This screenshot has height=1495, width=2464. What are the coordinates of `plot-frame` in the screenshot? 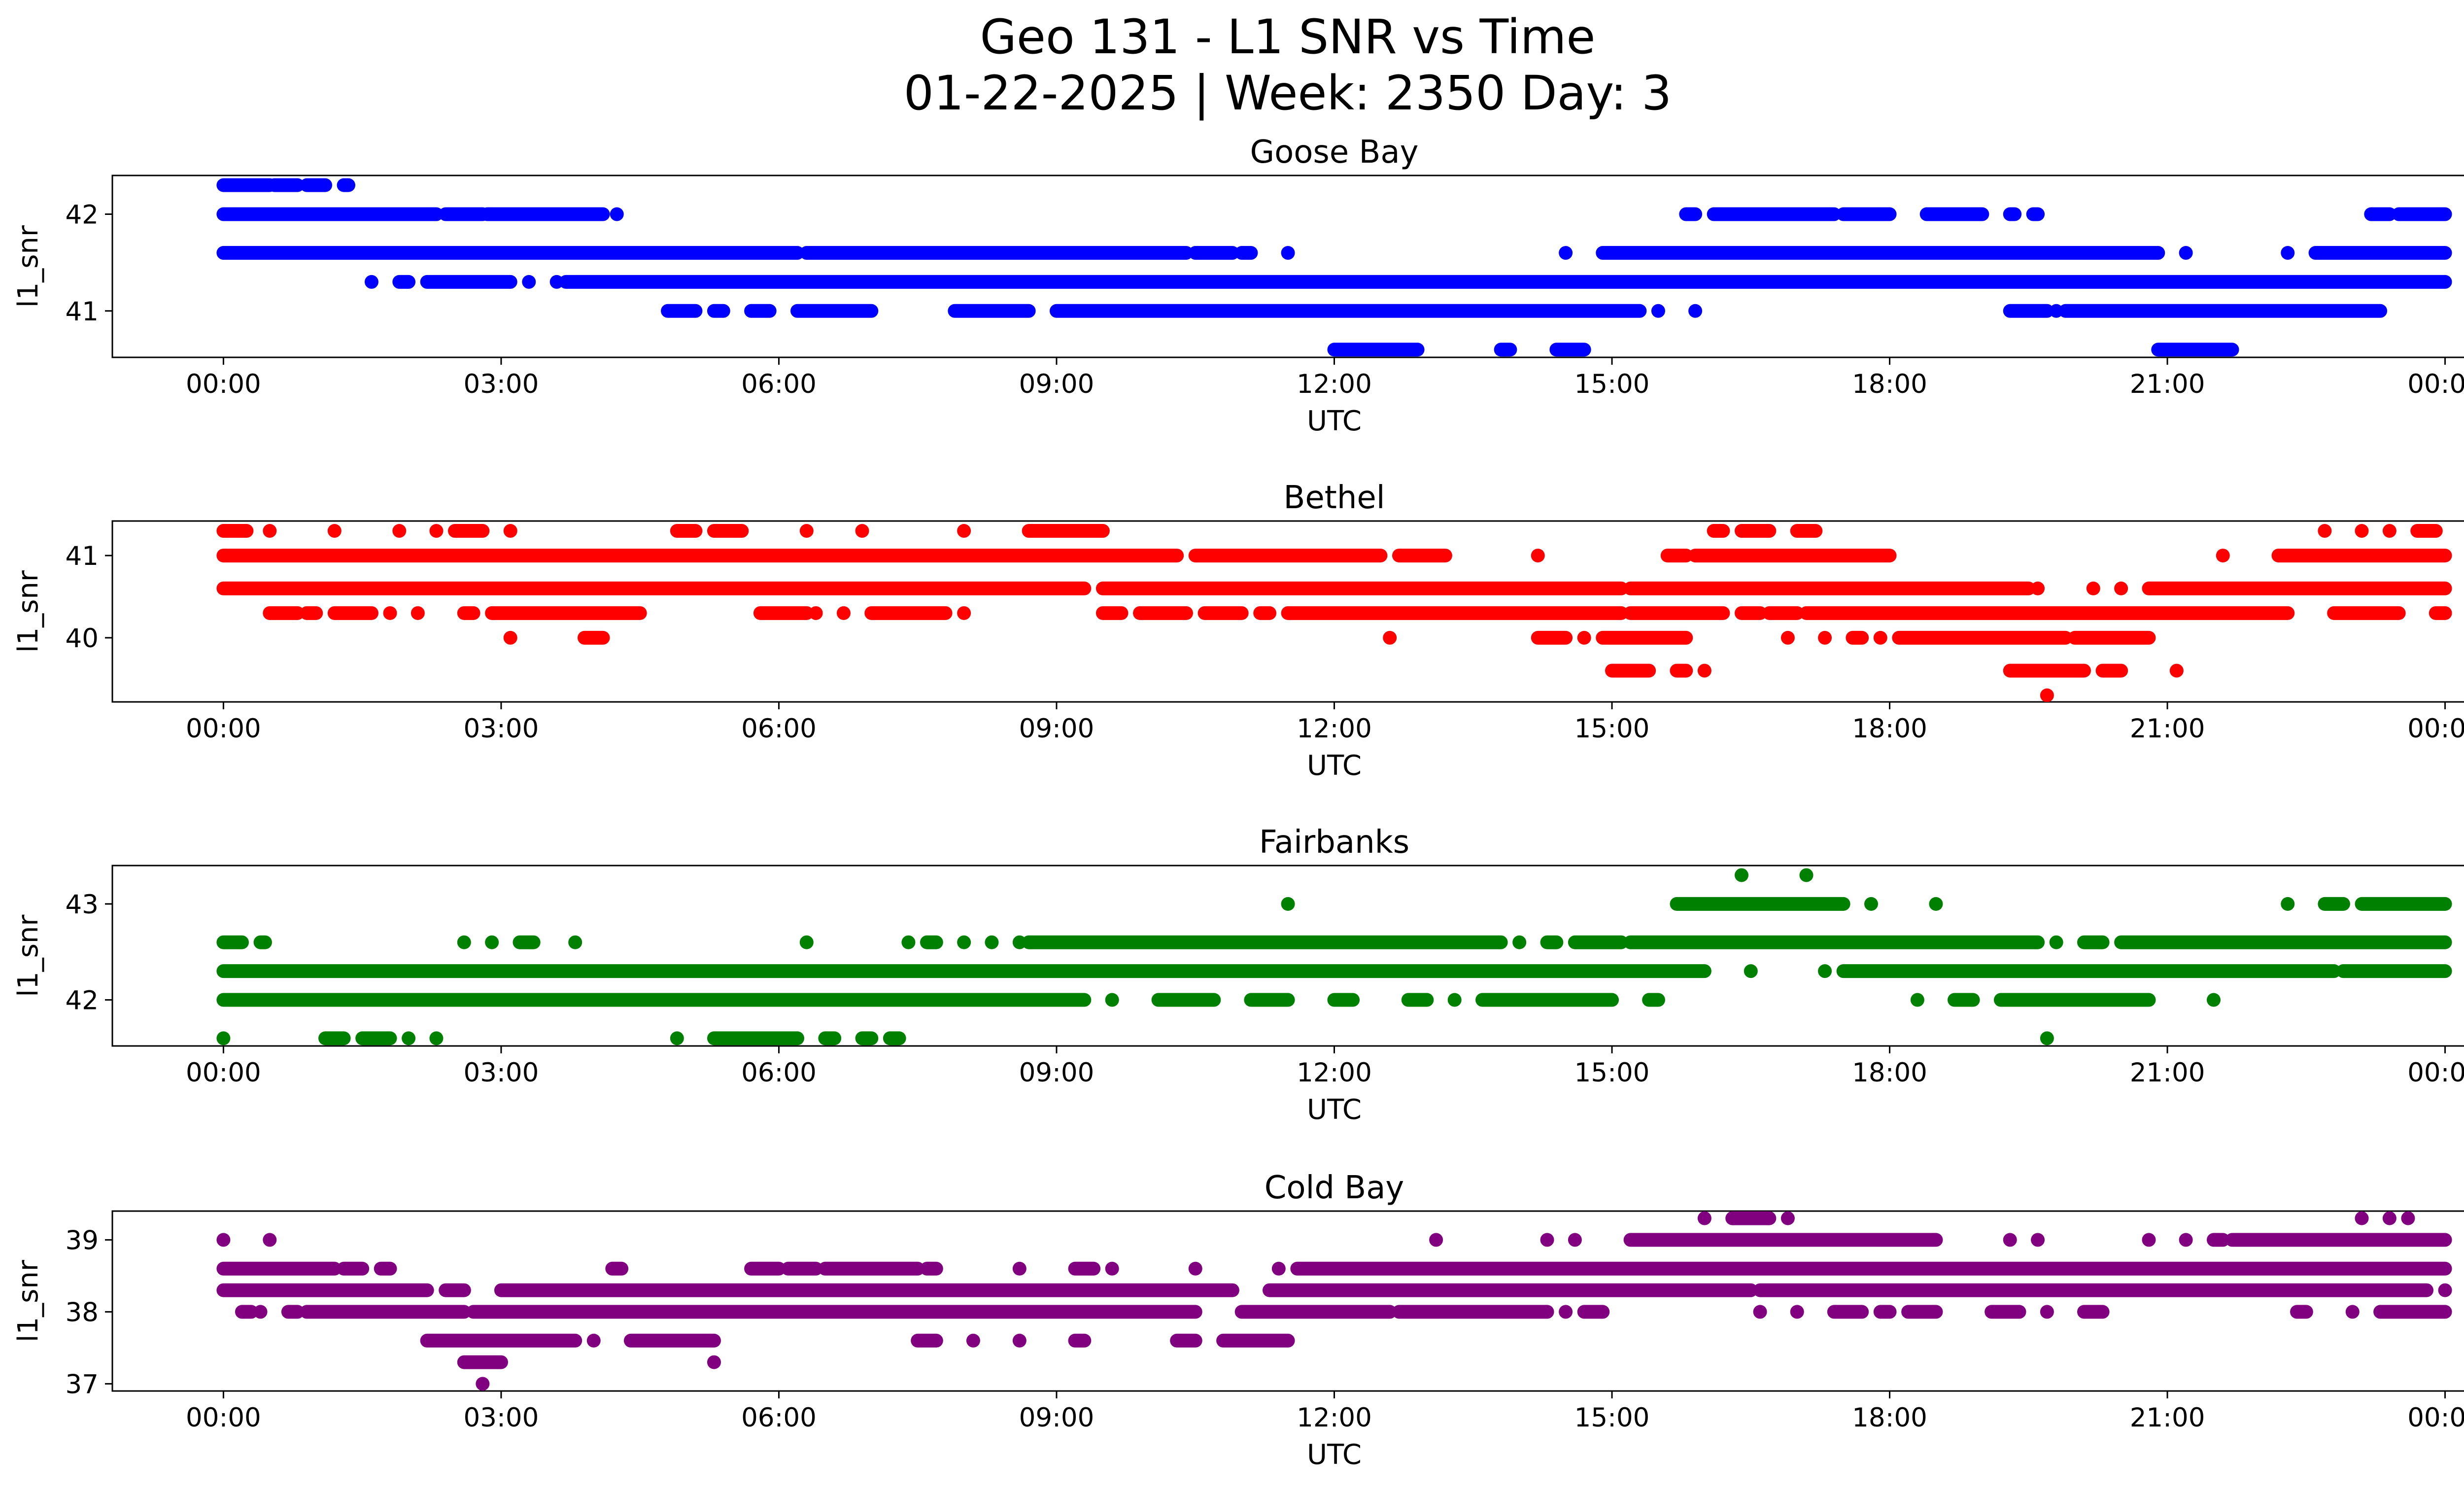 It's located at (1287, 266).